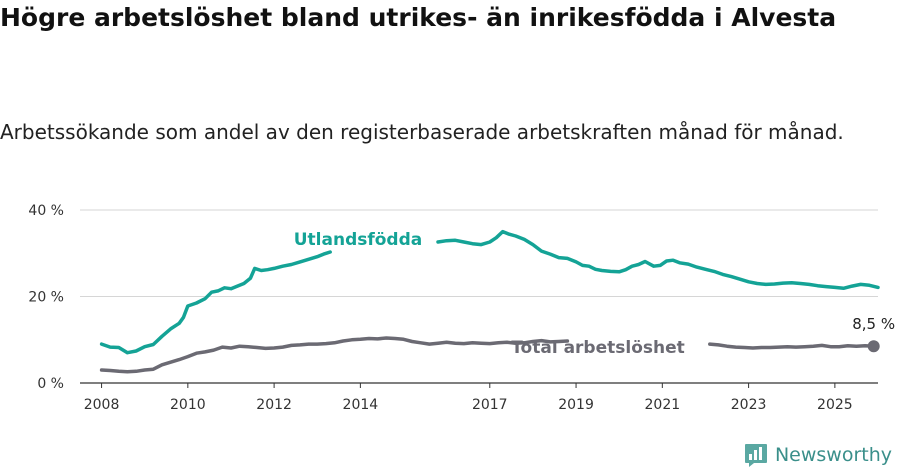 The width and height of the screenshot is (900, 474). I want to click on newsworthy-logo-icon, so click(755, 455).